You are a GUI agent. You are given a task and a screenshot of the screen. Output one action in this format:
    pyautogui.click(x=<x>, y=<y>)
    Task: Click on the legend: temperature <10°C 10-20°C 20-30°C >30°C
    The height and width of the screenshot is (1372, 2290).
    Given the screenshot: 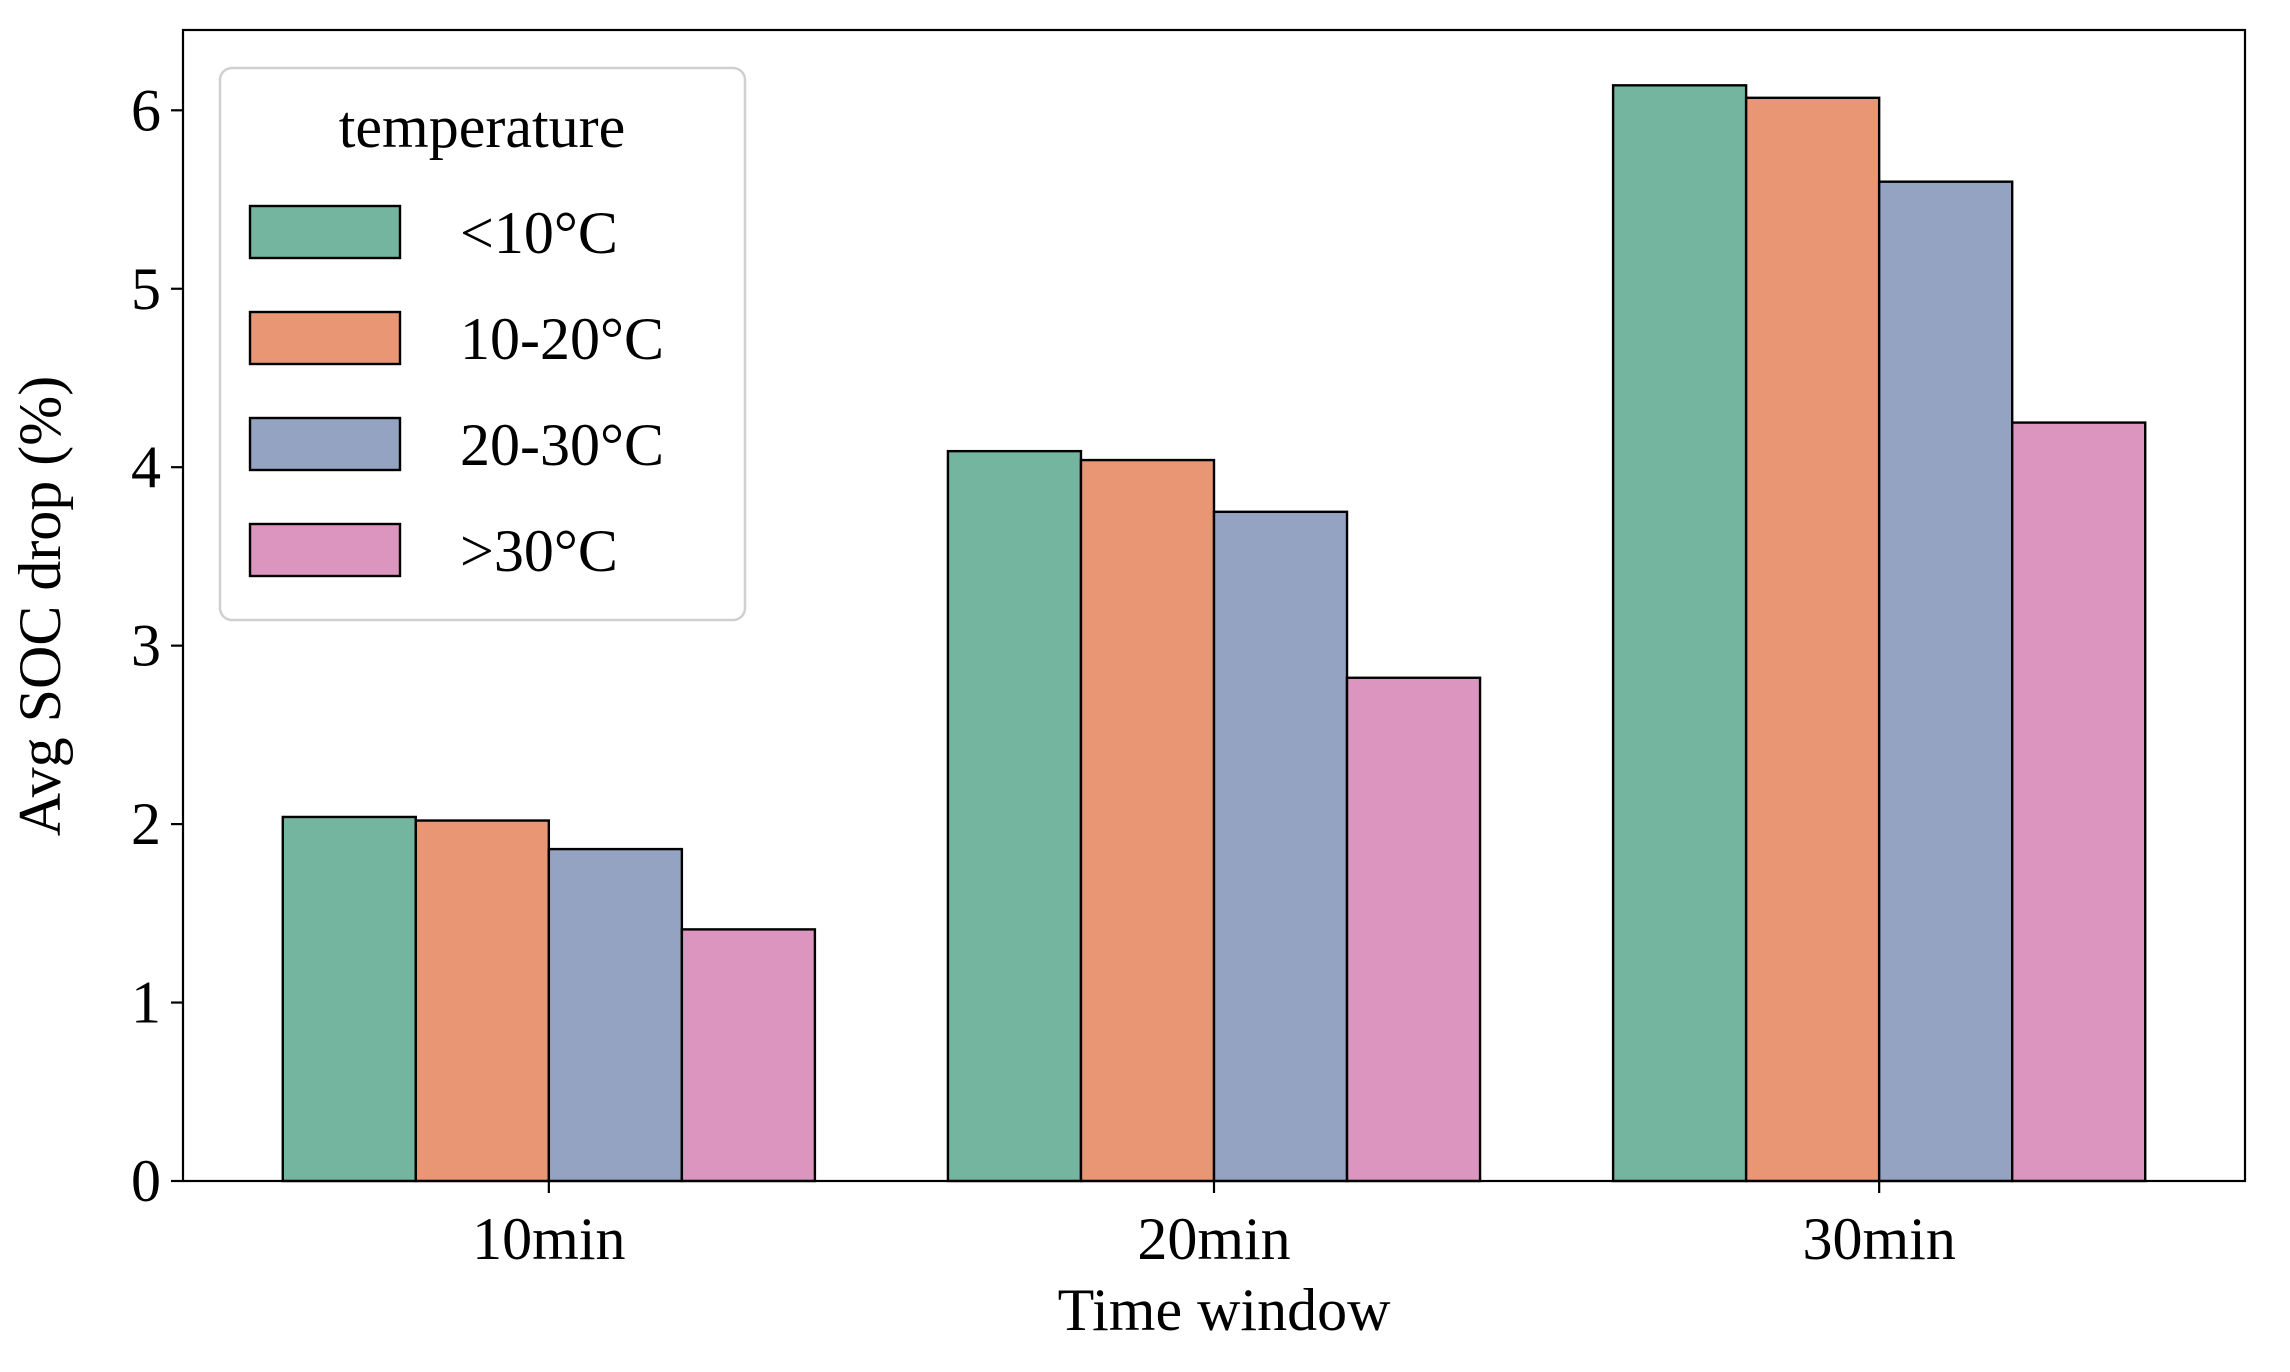 What is the action you would take?
    pyautogui.click(x=482, y=344)
    